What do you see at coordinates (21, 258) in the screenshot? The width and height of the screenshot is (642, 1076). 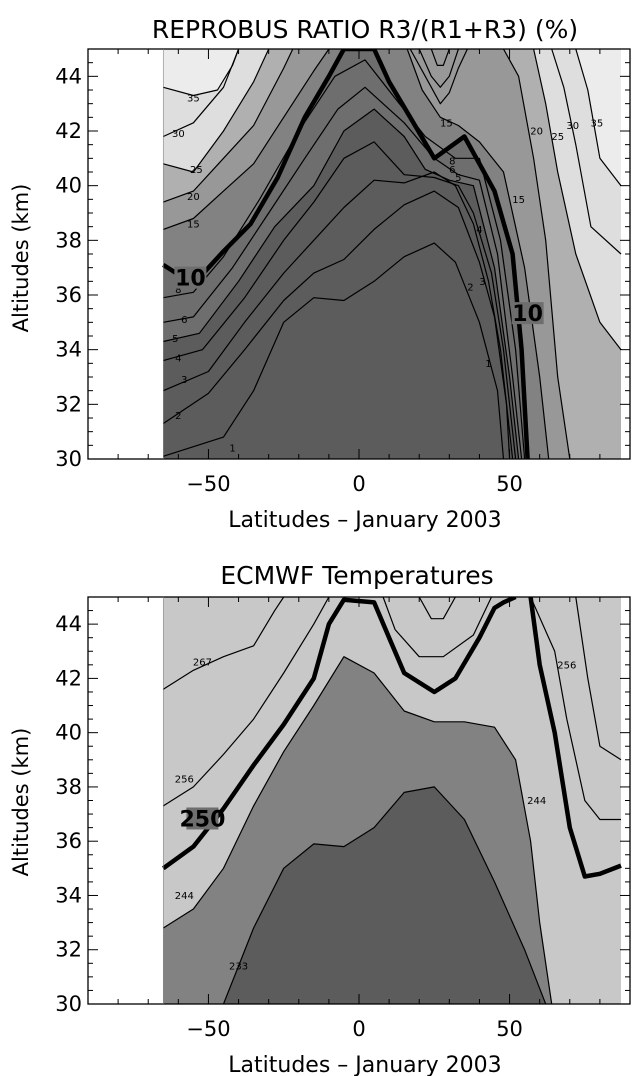 I see `top-panel-y-axis-label: Altitudes (km)` at bounding box center [21, 258].